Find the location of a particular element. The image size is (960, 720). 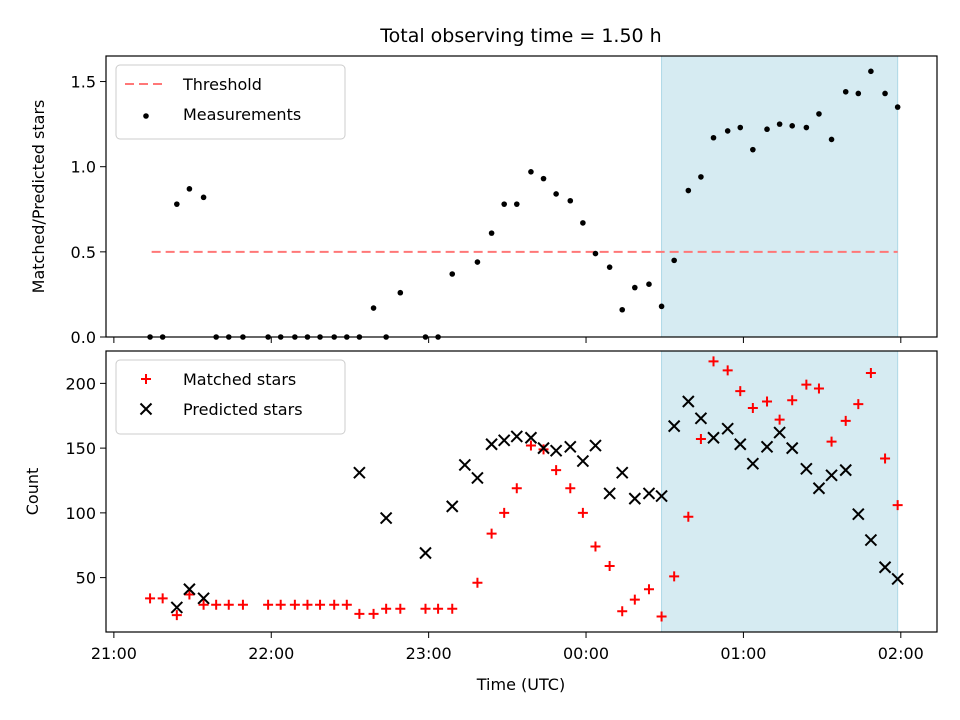

ratio-legend: Threshold Measurements is located at coordinates (230, 102).